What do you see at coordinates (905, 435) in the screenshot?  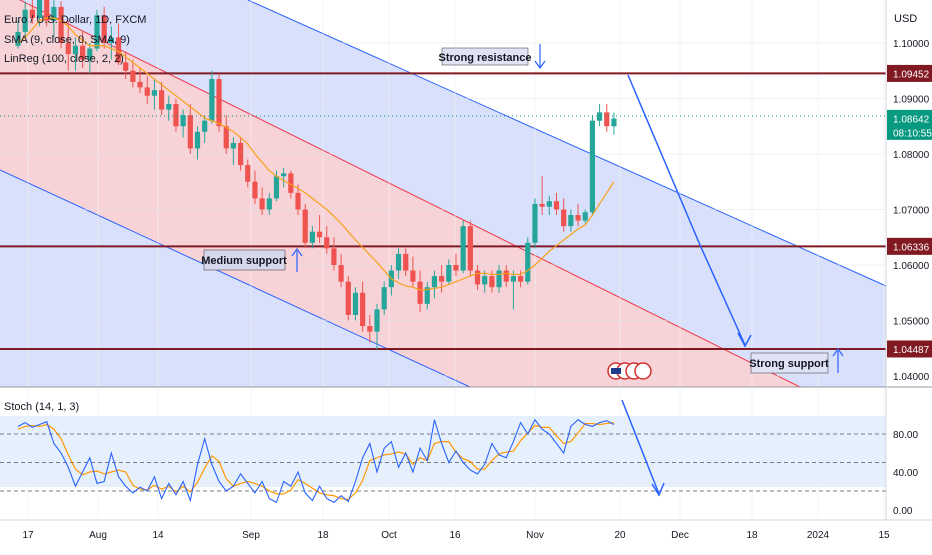 I see `stoch-tick-label: 80.00` at bounding box center [905, 435].